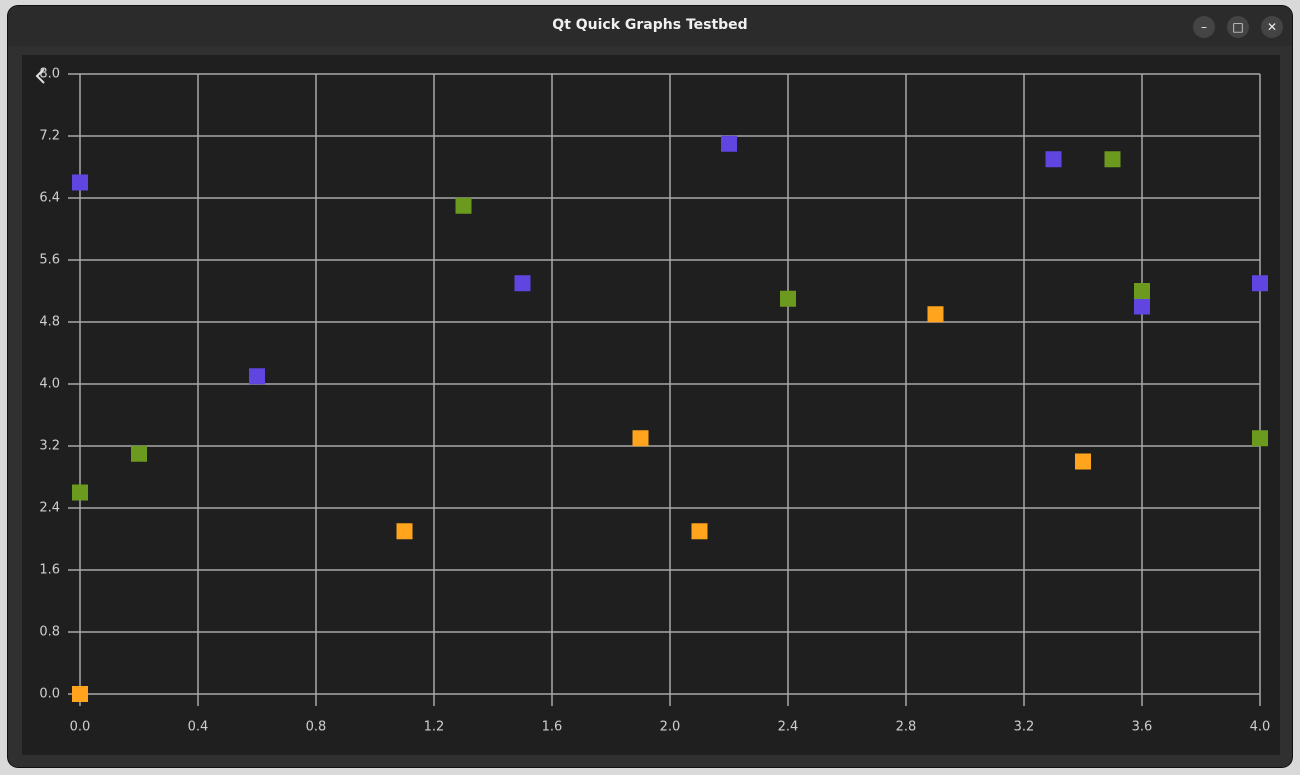 Image resolution: width=1300 pixels, height=775 pixels. I want to click on y-tick-label: 3.2, so click(49, 446).